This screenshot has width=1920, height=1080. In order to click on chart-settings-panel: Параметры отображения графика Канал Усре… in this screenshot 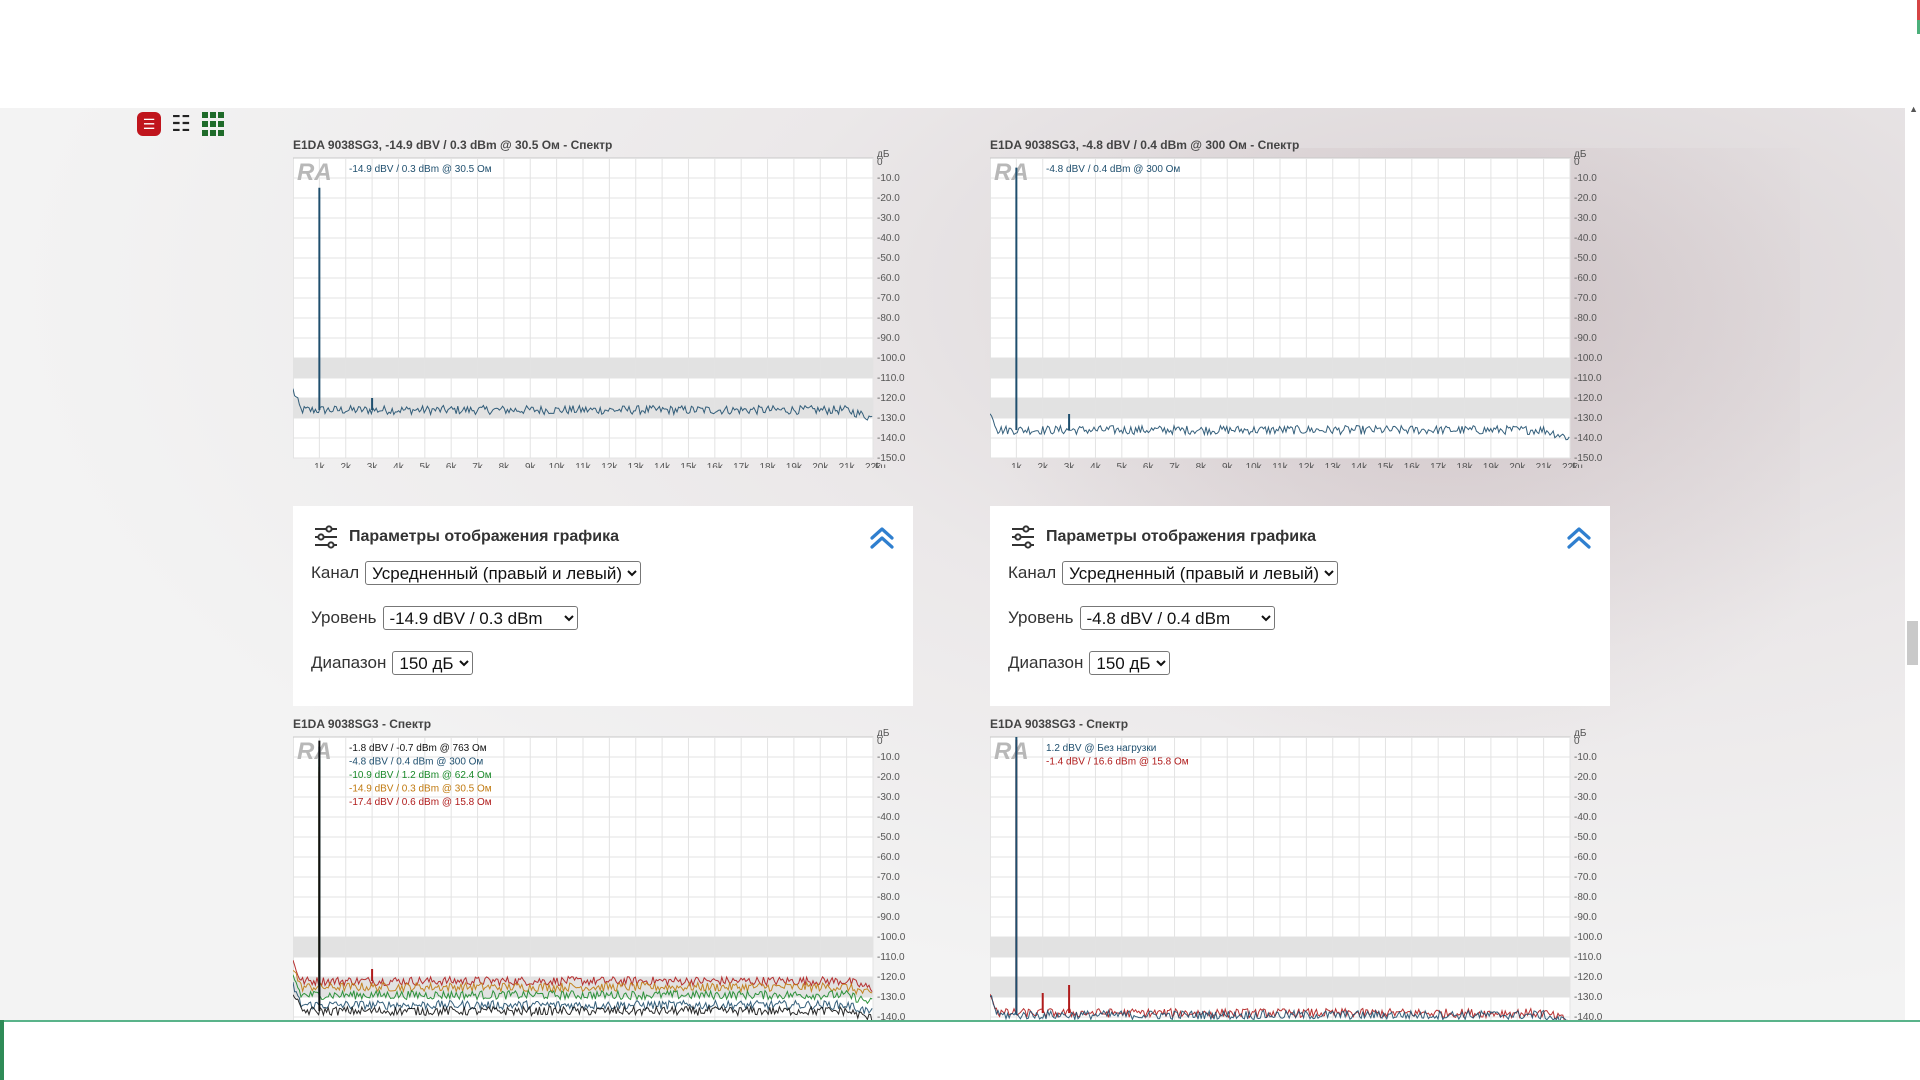, I will do `click(1300, 606)`.